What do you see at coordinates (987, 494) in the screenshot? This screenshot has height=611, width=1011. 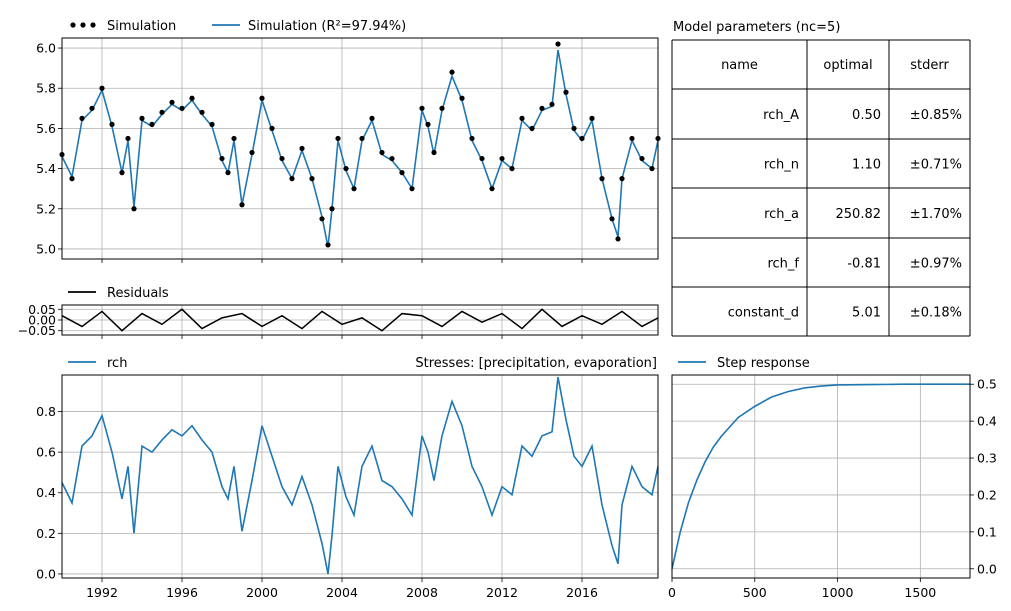 I see `step-ytick-label: 0.2` at bounding box center [987, 494].